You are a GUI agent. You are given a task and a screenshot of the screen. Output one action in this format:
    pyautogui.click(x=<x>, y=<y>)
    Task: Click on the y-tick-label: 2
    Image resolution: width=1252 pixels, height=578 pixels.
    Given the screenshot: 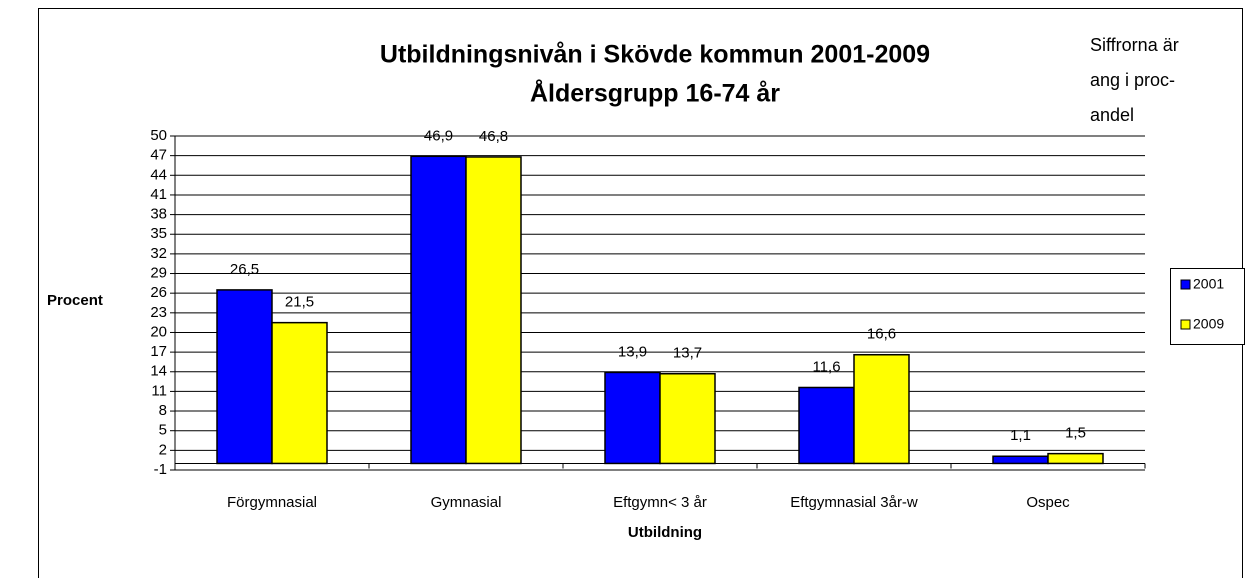 What is the action you would take?
    pyautogui.click(x=163, y=449)
    